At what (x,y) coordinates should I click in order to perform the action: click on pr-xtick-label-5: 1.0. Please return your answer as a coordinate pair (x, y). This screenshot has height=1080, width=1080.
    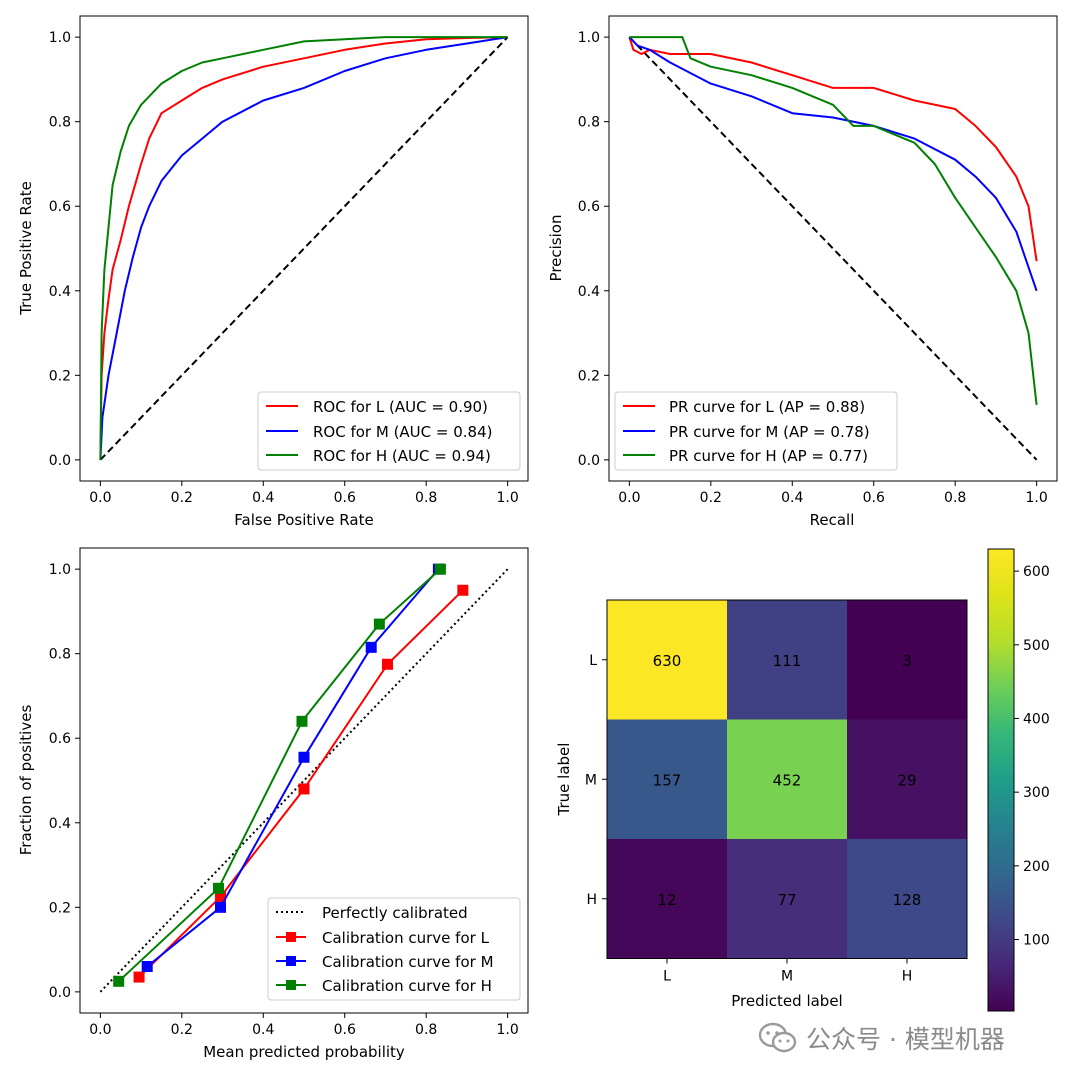
    Looking at the image, I should click on (1037, 498).